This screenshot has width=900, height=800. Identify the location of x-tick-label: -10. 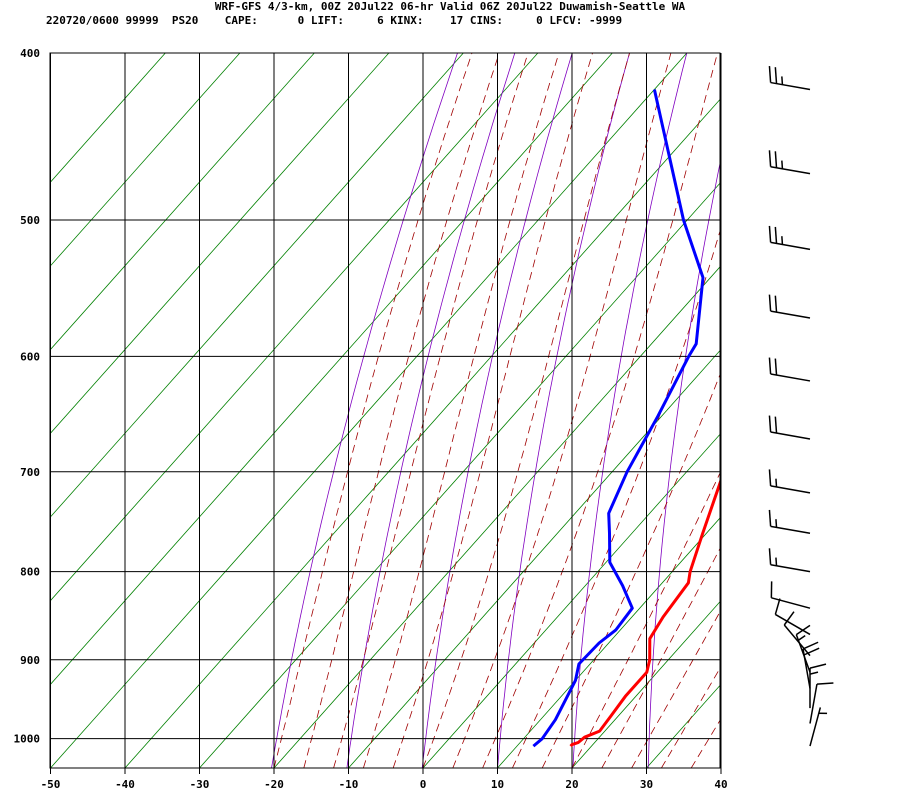
(349, 784).